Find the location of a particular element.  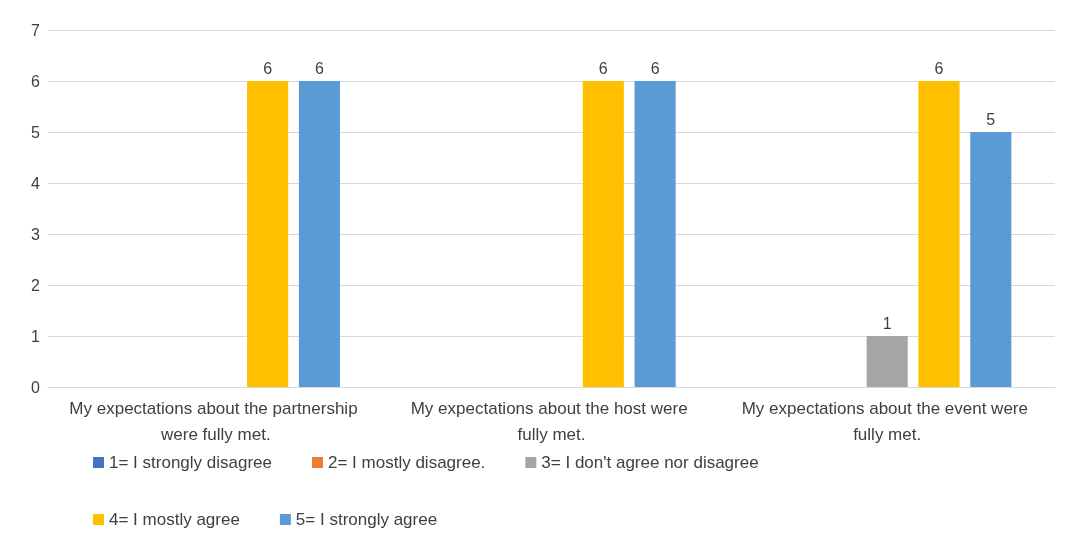

data-label: 1 is located at coordinates (887, 323).